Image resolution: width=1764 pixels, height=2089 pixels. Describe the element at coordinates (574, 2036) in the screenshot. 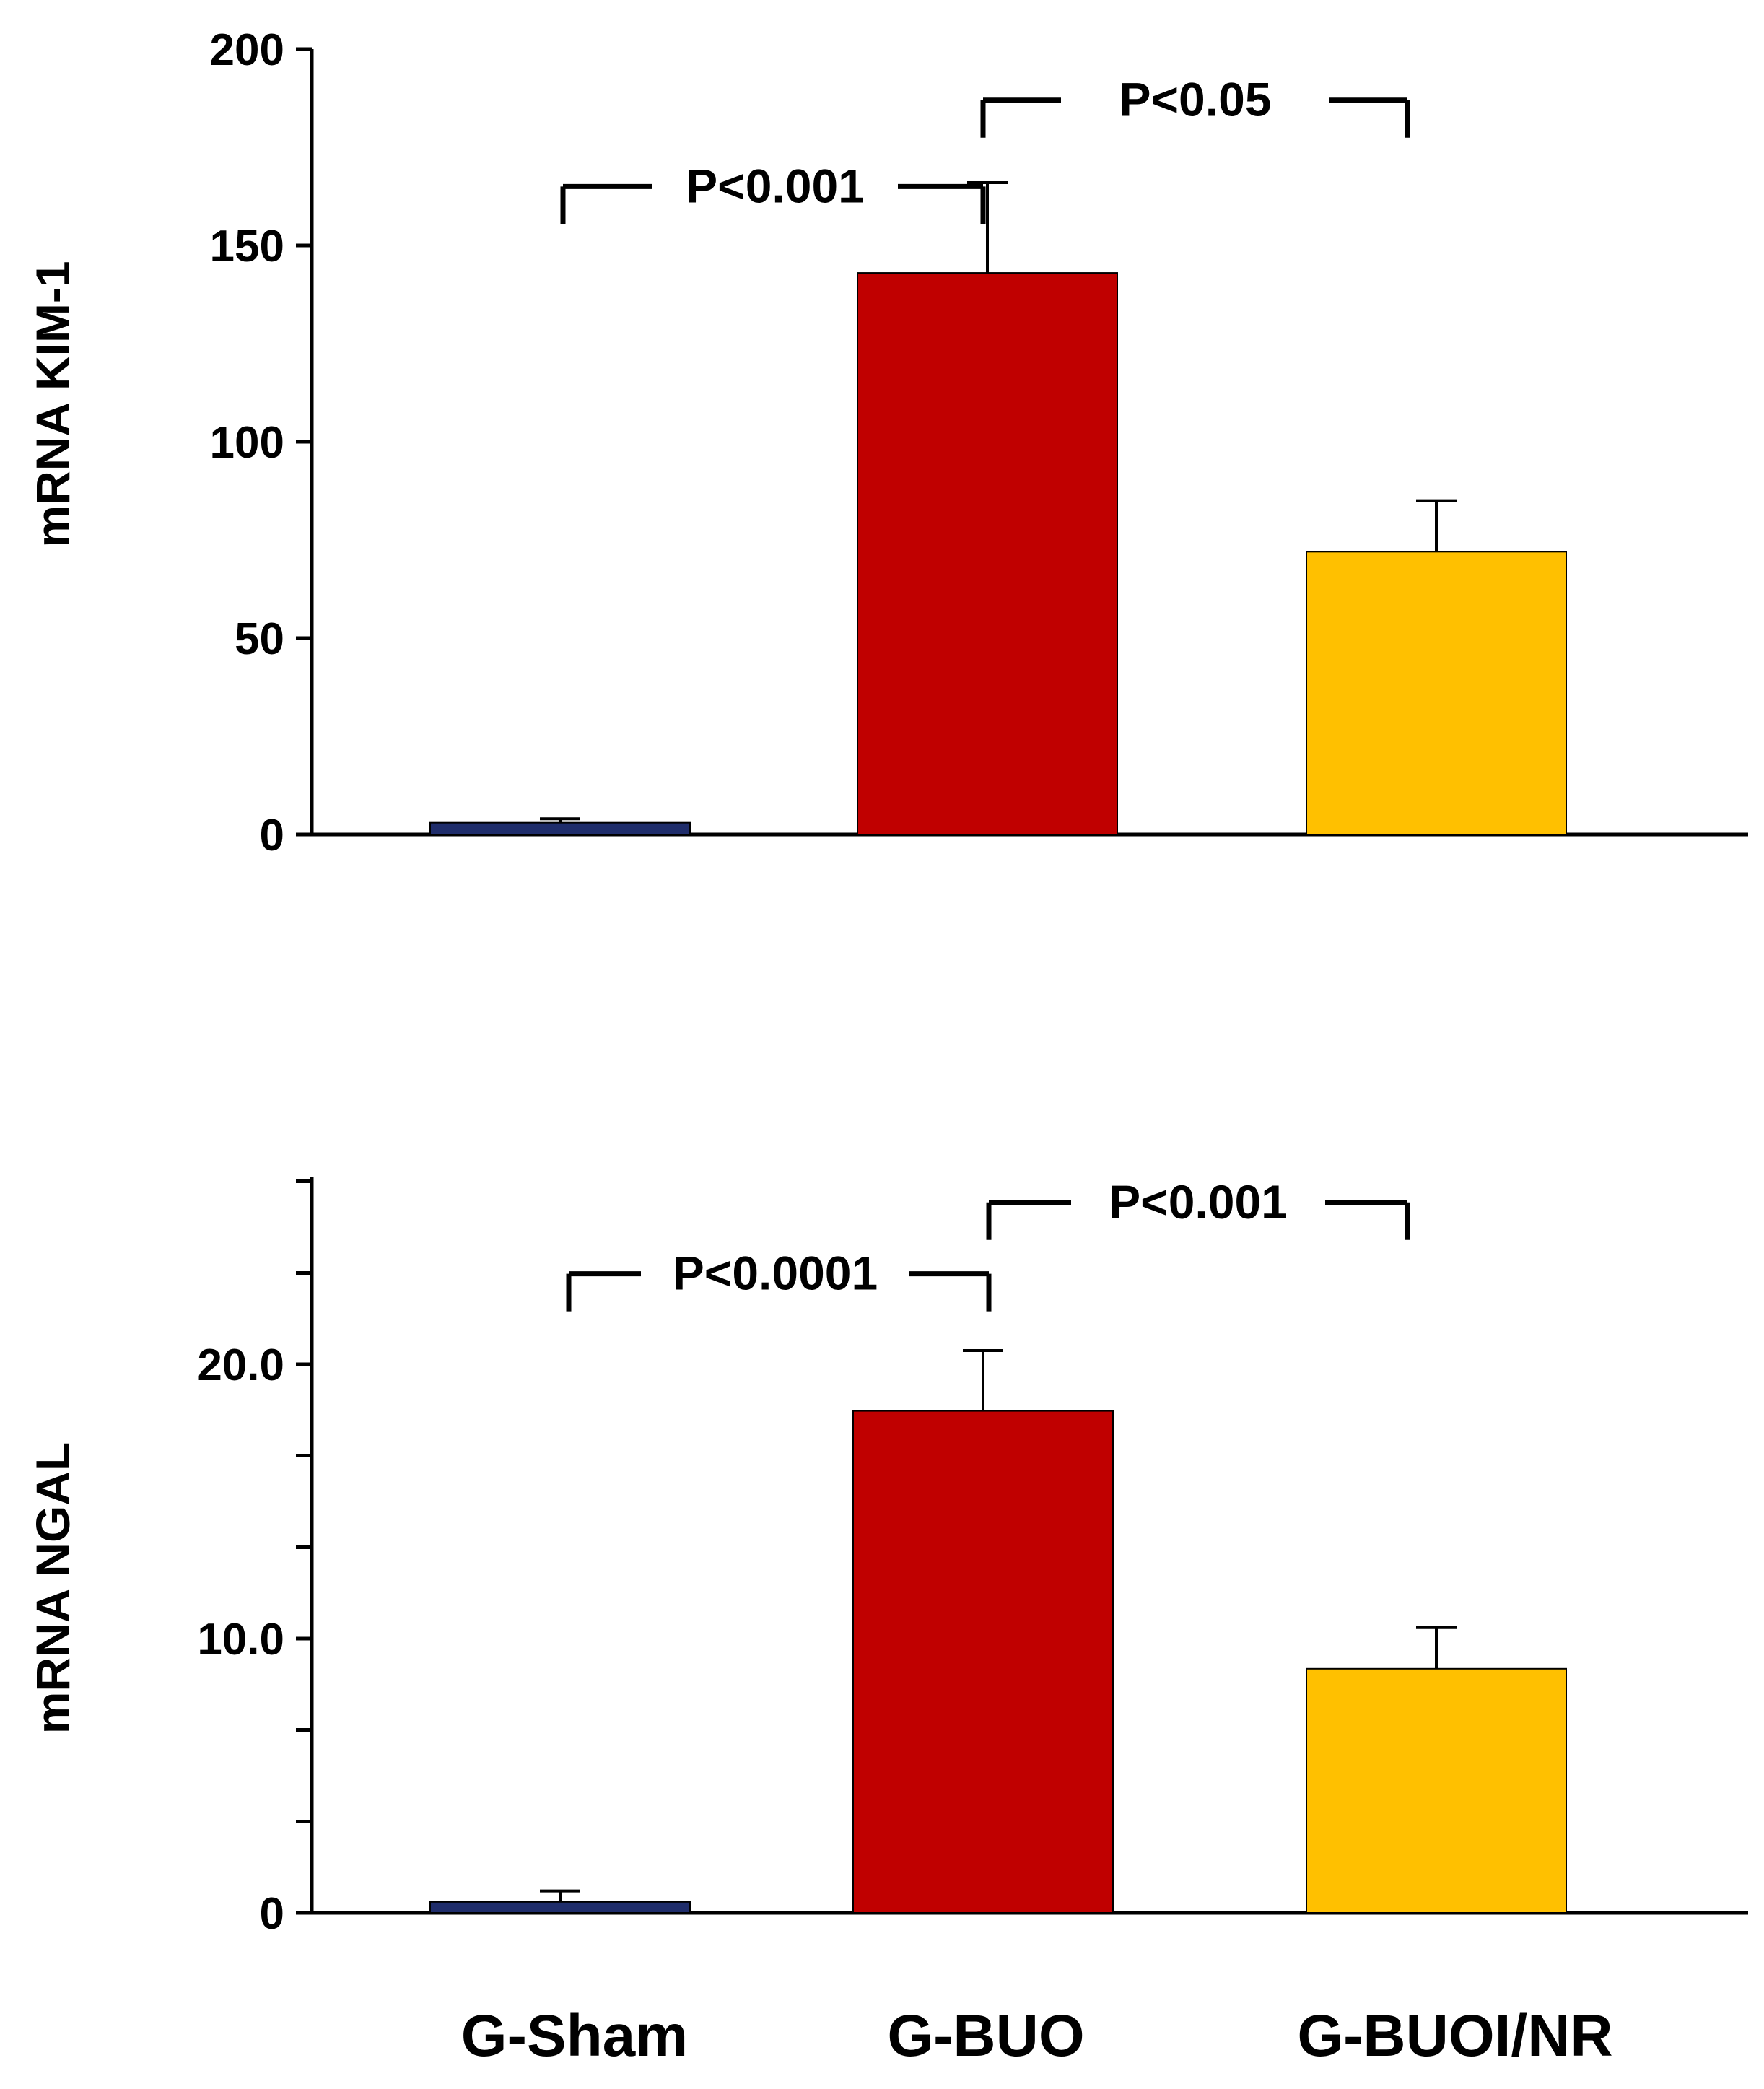

I see `x-category-label: G-Sham` at that location.